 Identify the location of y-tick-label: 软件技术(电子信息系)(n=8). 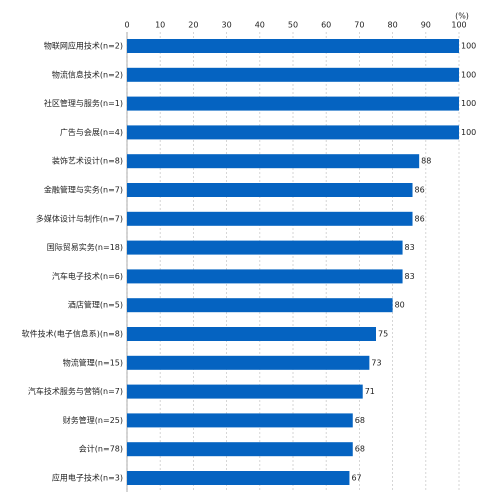
(72, 334).